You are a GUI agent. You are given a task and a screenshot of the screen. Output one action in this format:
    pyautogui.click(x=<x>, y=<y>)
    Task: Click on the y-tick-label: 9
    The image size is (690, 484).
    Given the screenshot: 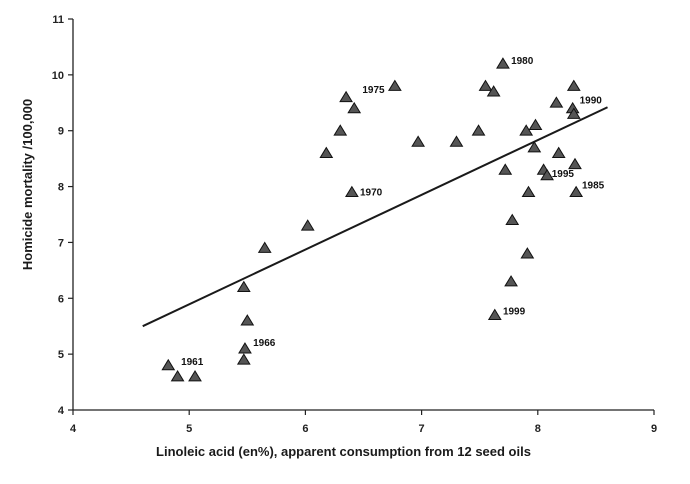 What is the action you would take?
    pyautogui.click(x=61, y=132)
    